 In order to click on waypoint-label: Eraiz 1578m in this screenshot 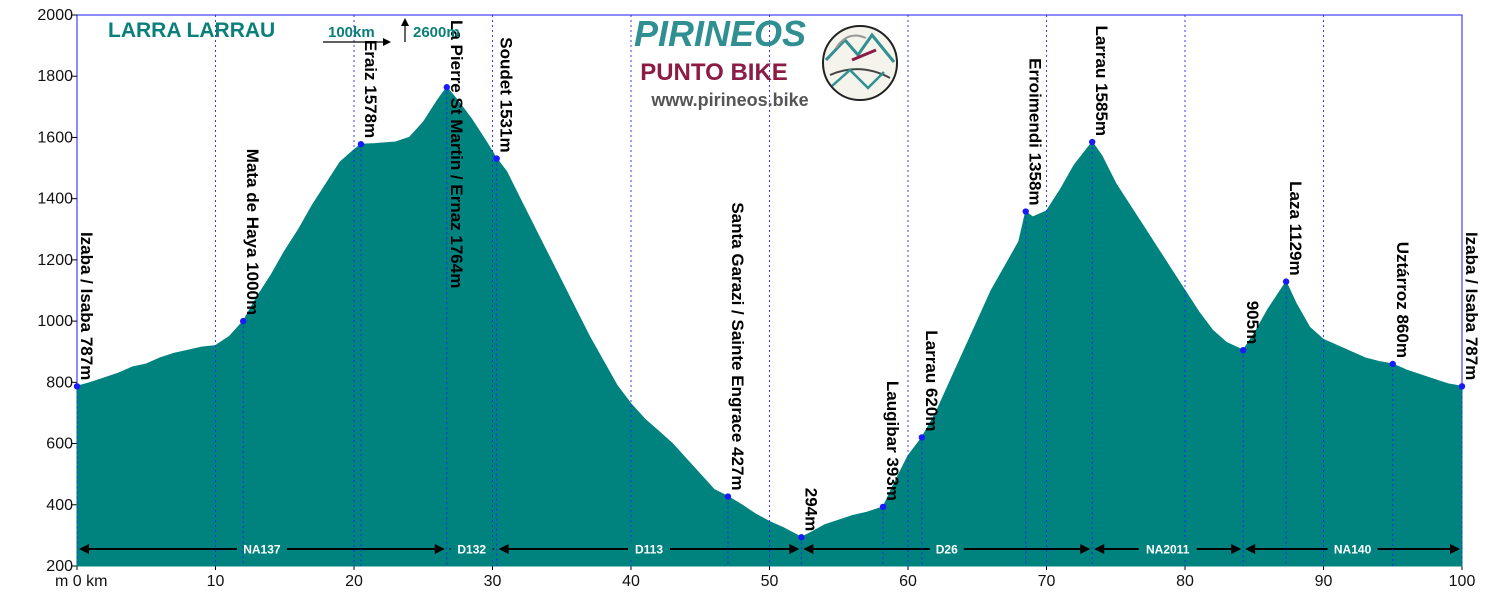, I will do `click(370, 89)`.